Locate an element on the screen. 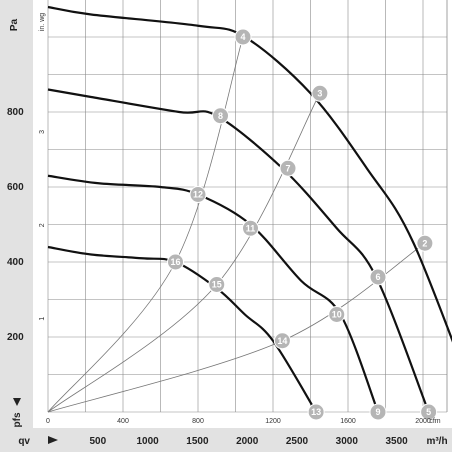  x-bottom-tick-label: 500 is located at coordinates (97, 441).